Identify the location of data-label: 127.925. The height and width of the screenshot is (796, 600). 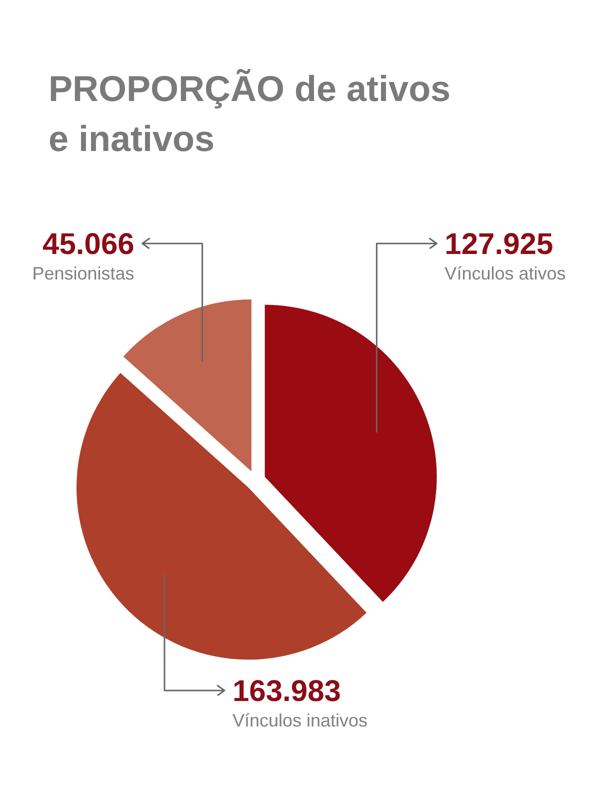
(499, 244).